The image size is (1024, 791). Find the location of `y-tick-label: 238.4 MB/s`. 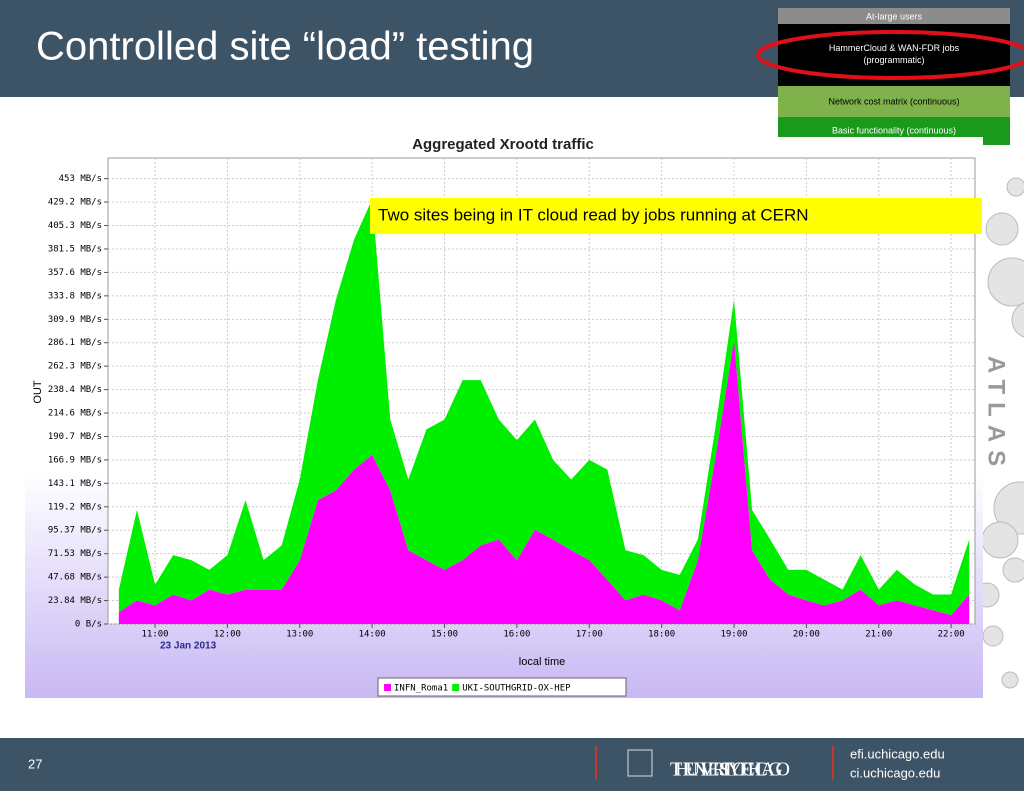

y-tick-label: 238.4 MB/s is located at coordinates (75, 390).